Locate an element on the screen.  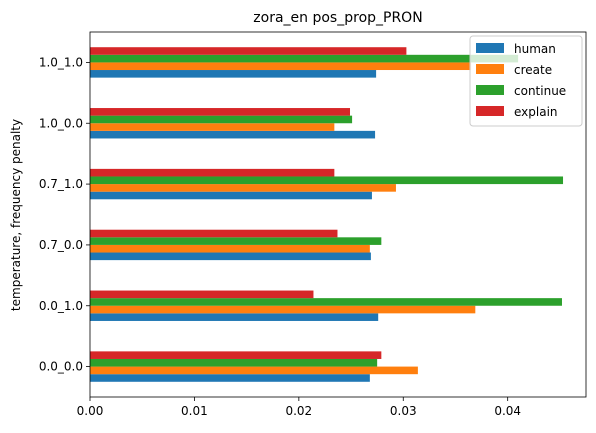
legend-label-human: human is located at coordinates (535, 49).